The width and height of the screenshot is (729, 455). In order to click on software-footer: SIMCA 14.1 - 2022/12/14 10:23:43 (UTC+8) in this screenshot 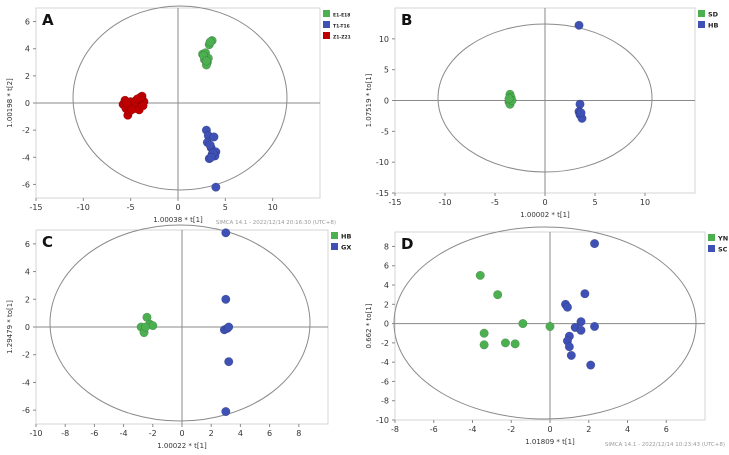, I will do `click(665, 445)`.